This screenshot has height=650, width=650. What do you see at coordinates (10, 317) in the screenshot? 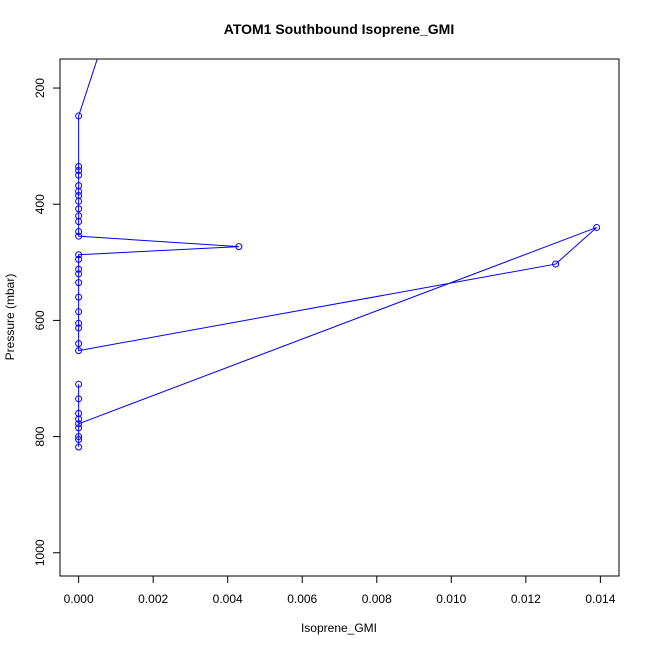
I see `y-axis-label: Pressure (mbar)` at bounding box center [10, 317].